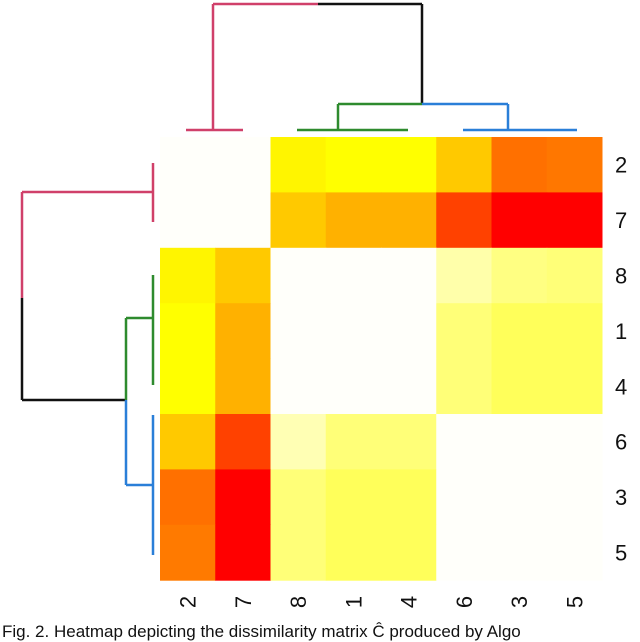 Image resolution: width=640 pixels, height=642 pixels. What do you see at coordinates (621, 165) in the screenshot?
I see `row-label: 2` at bounding box center [621, 165].